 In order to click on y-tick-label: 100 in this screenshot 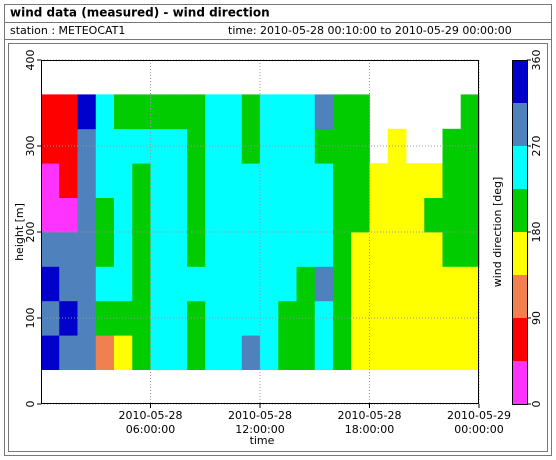, I will do `click(30, 318)`.